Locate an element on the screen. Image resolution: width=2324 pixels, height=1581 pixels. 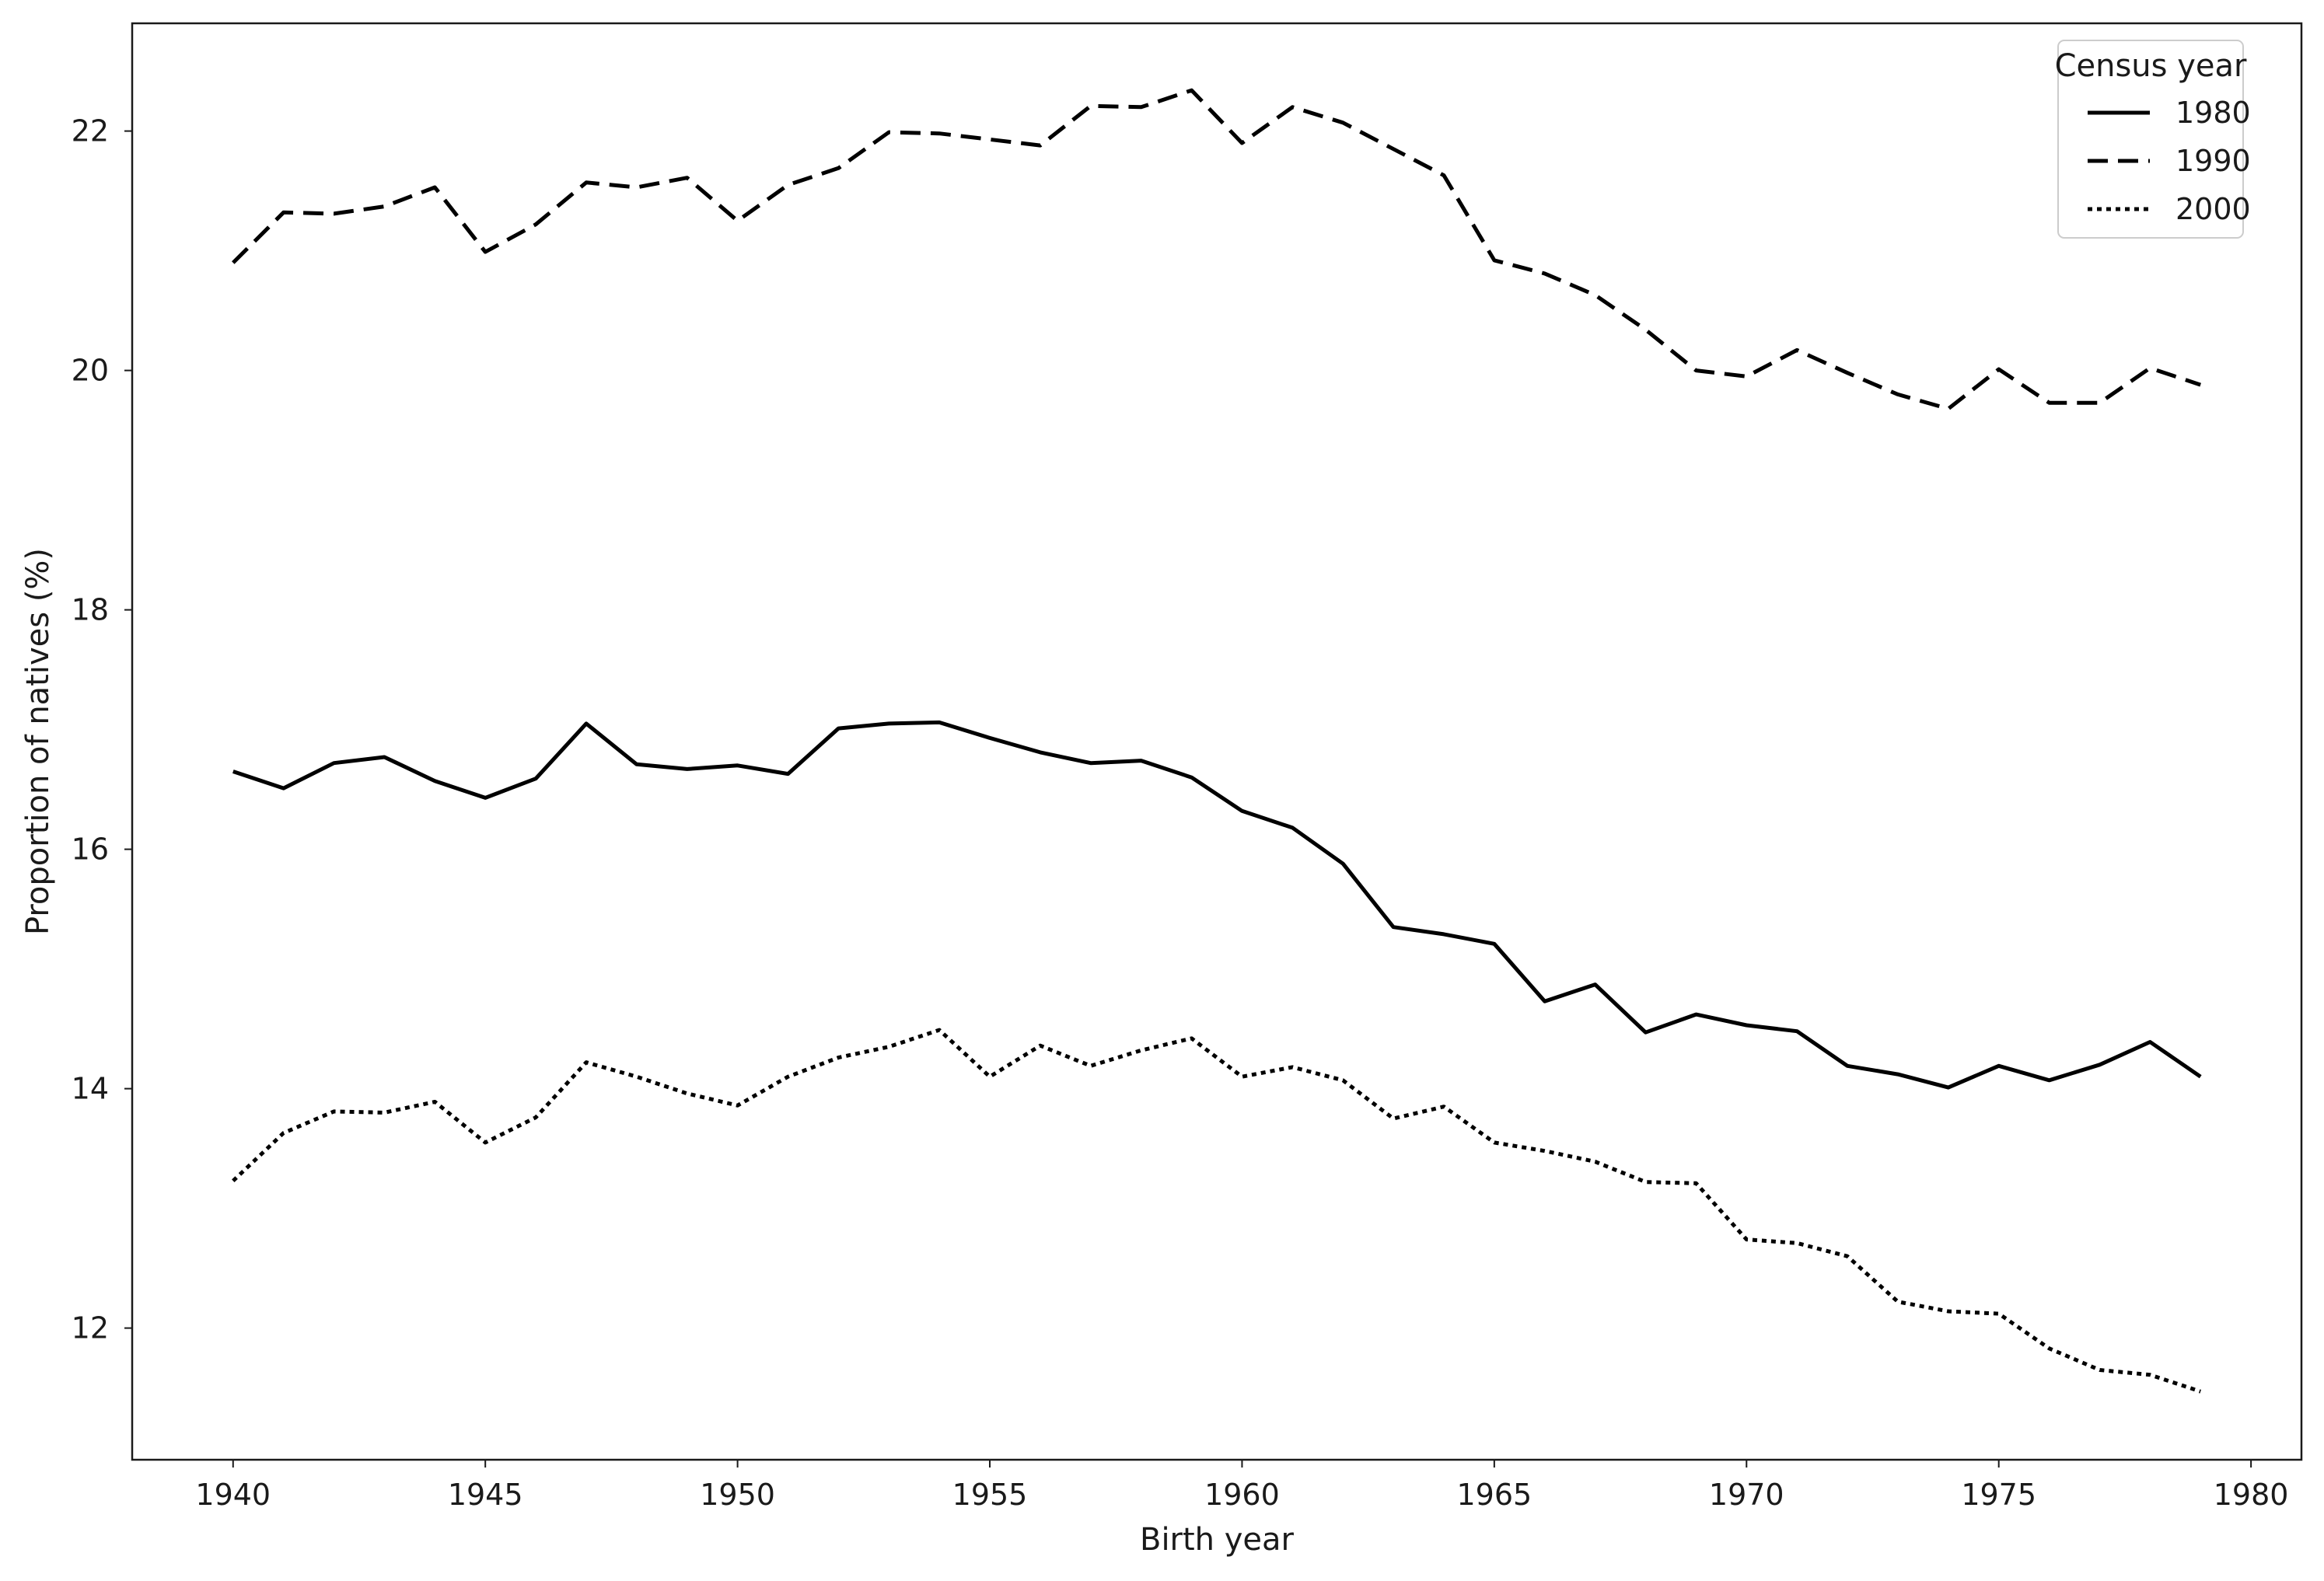
x-tick-label: 1975 is located at coordinates (1998, 1495).